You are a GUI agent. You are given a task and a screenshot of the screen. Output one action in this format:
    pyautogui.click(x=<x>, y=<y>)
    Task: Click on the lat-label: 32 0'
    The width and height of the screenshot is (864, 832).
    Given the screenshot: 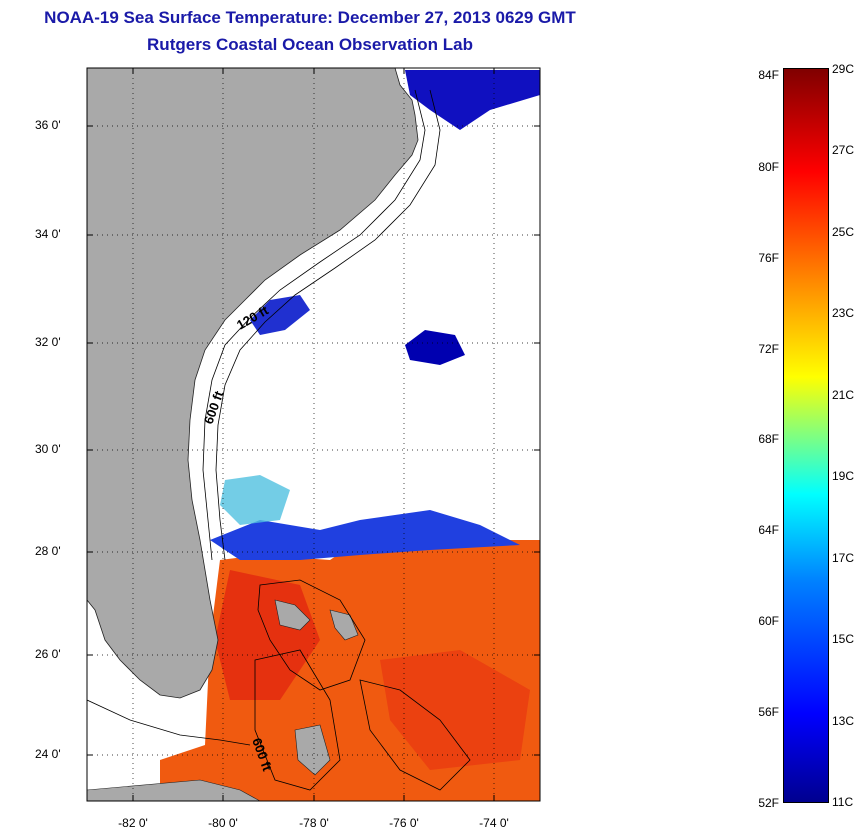 What is the action you would take?
    pyautogui.click(x=48, y=342)
    